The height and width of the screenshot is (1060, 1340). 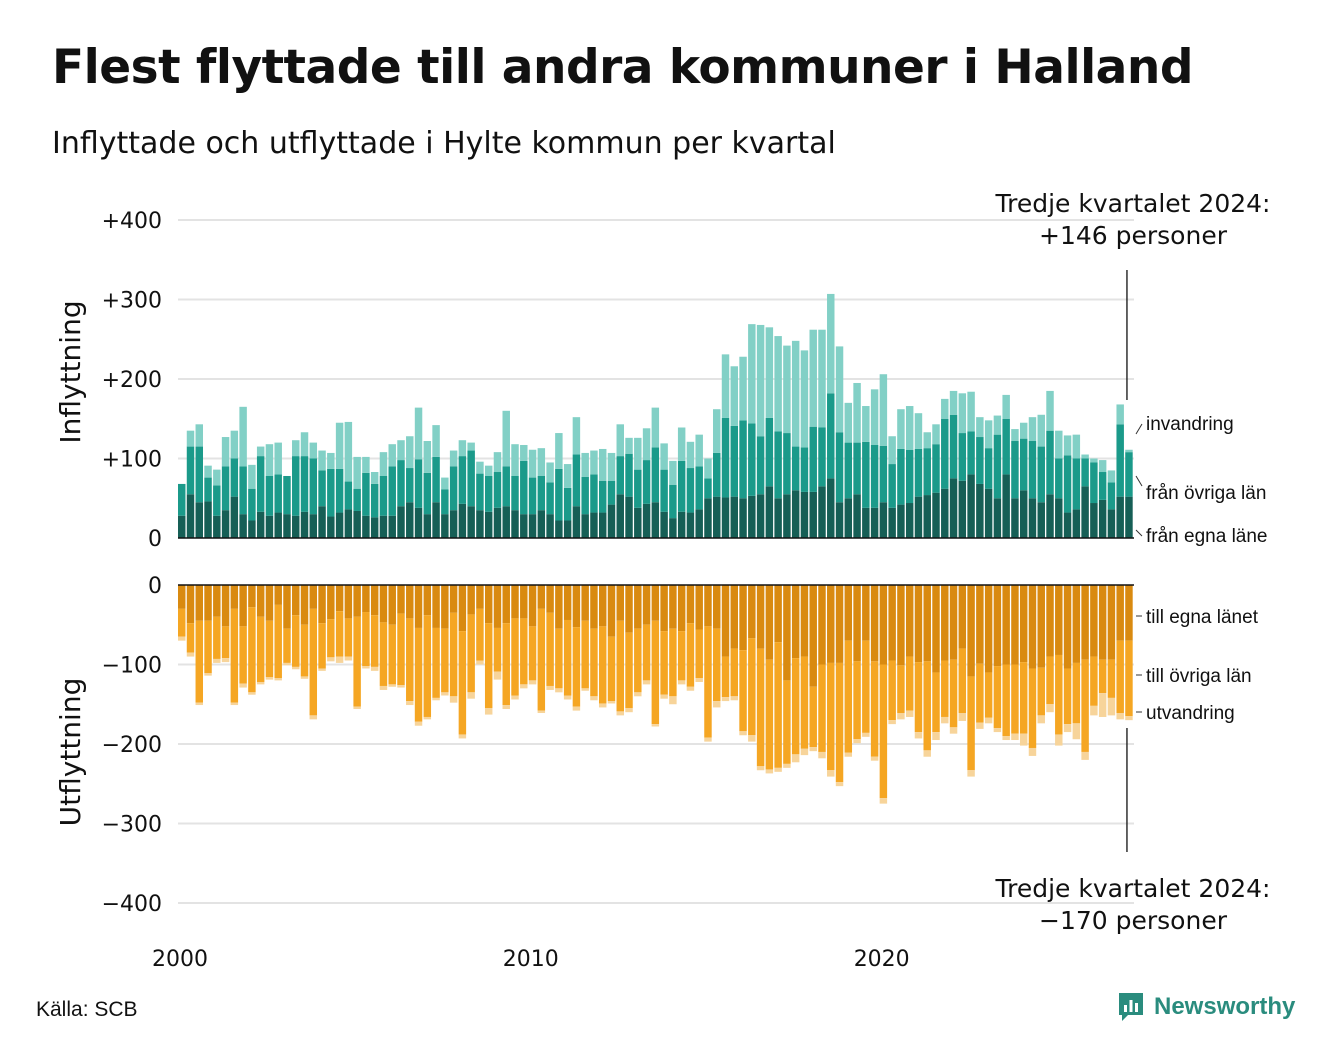 What do you see at coordinates (155, 539) in the screenshot?
I see `y-tick-label: 0` at bounding box center [155, 539].